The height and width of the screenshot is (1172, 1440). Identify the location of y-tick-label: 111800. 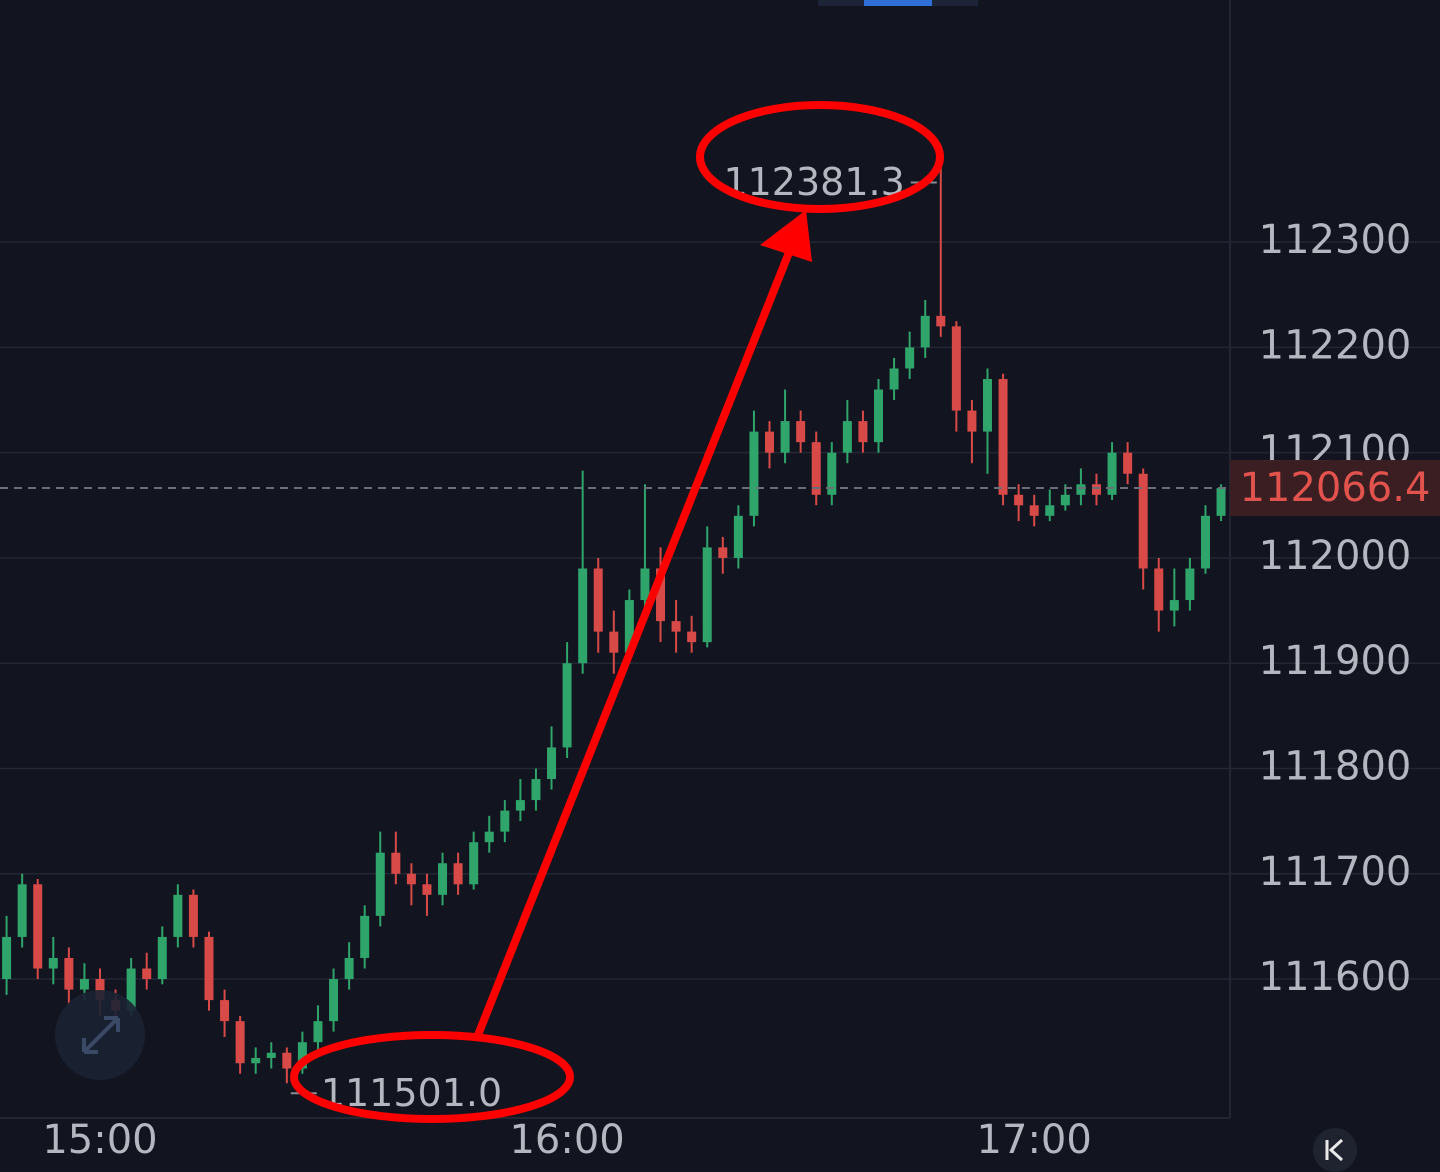
(1335, 766).